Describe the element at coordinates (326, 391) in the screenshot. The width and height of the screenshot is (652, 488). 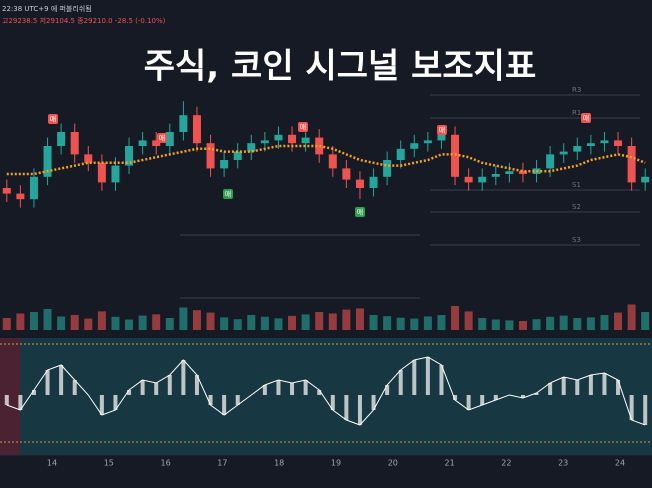
I see `oscillator-line` at that location.